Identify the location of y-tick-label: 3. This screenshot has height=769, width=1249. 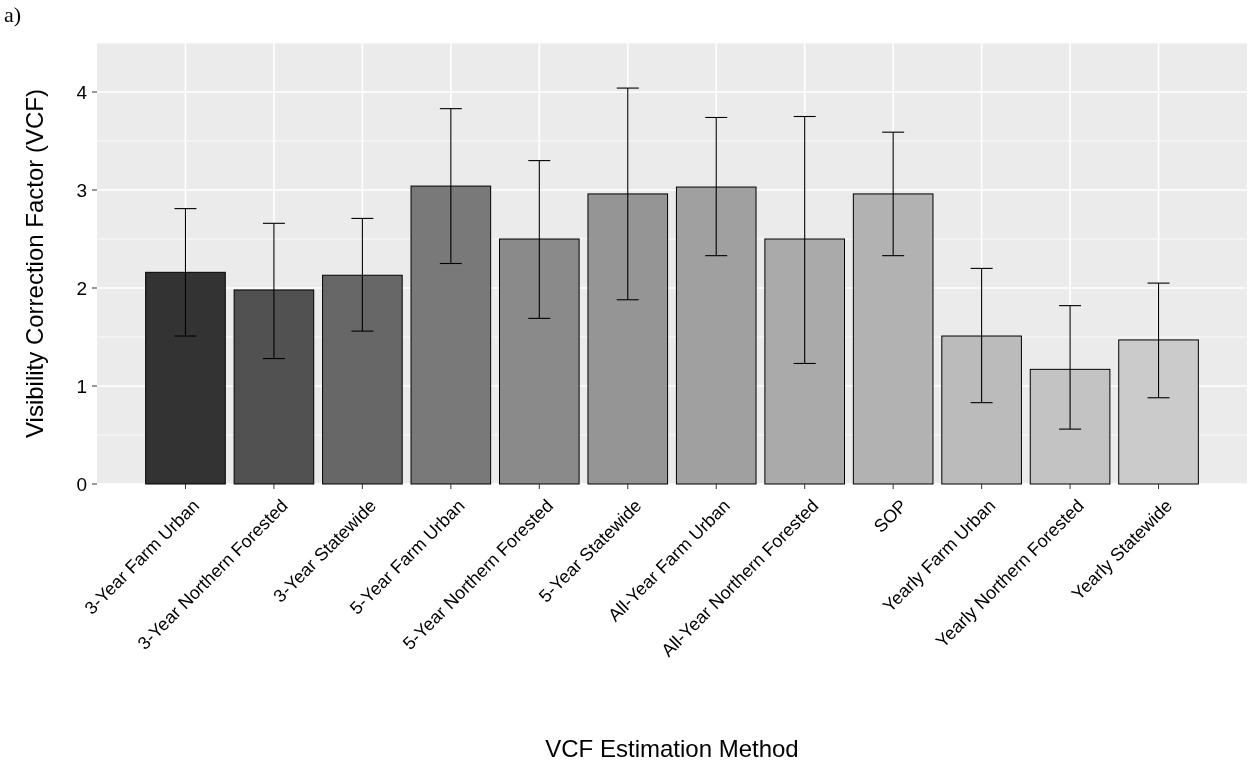
(81, 190).